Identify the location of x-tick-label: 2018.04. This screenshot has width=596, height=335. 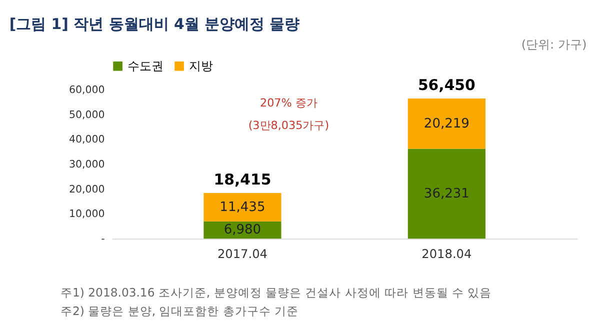
(447, 253).